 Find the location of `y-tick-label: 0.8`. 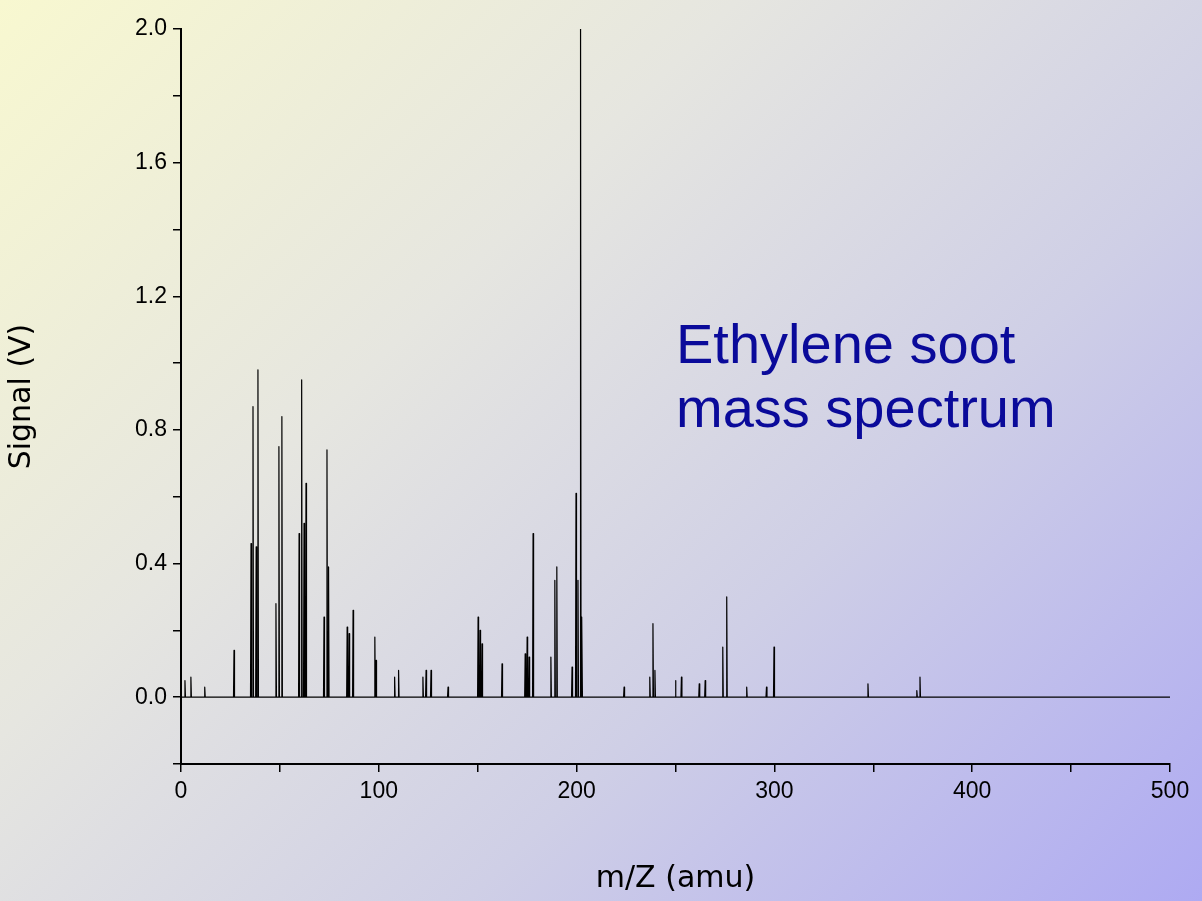

y-tick-label: 0.8 is located at coordinates (151, 428).